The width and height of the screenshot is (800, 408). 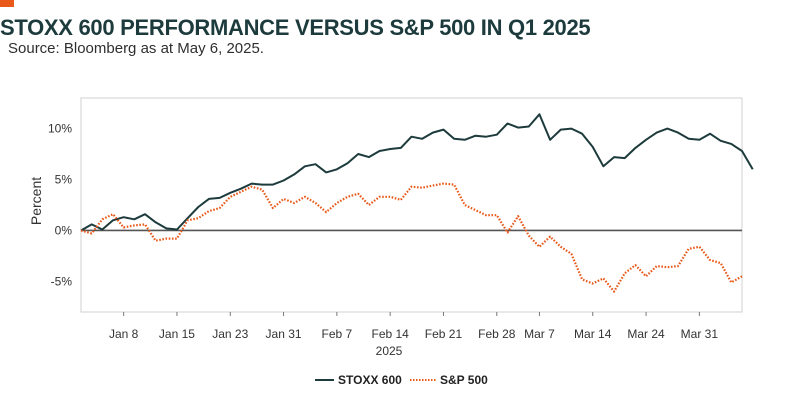 I want to click on x-tick-label: Feb 7, so click(x=337, y=334).